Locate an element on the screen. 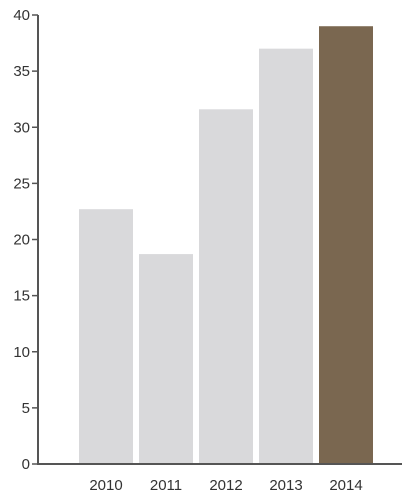  y-tick-label: 30 is located at coordinates (21, 127).